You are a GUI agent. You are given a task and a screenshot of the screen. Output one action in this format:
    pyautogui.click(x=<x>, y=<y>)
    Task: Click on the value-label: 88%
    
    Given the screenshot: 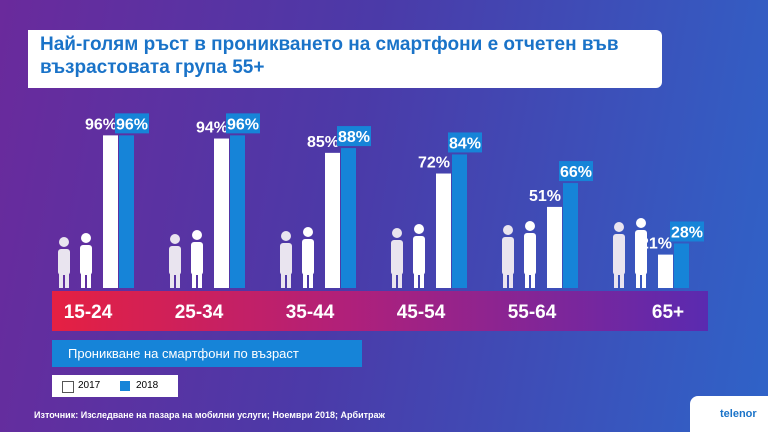 What is the action you would take?
    pyautogui.click(x=354, y=137)
    